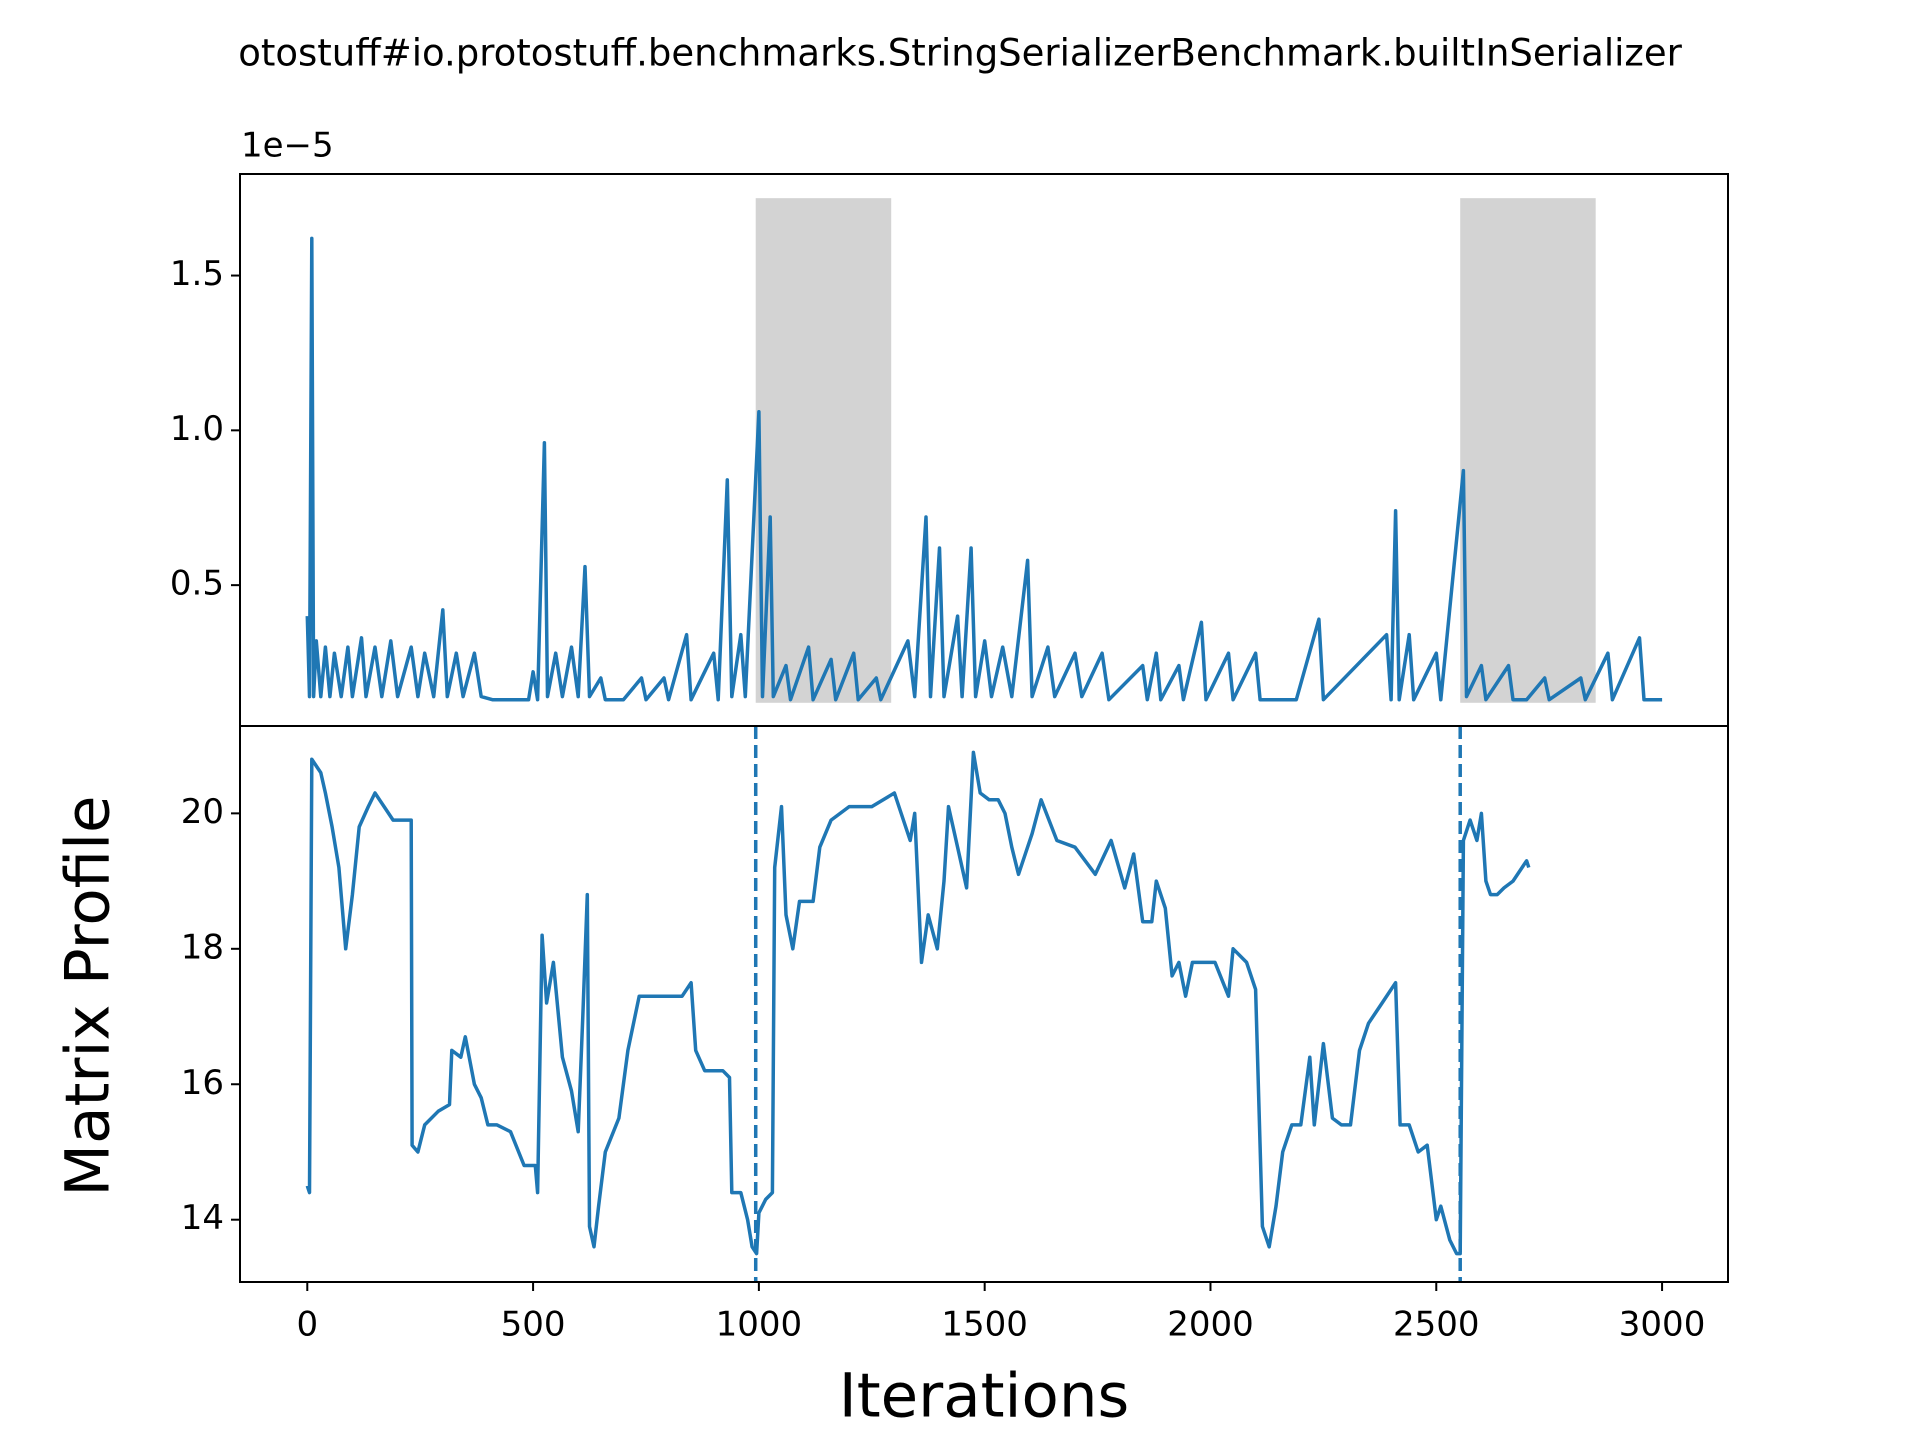 This screenshot has height=1440, width=1920. Describe the element at coordinates (307, 1325) in the screenshot. I see `x-tick-label: 0` at that location.